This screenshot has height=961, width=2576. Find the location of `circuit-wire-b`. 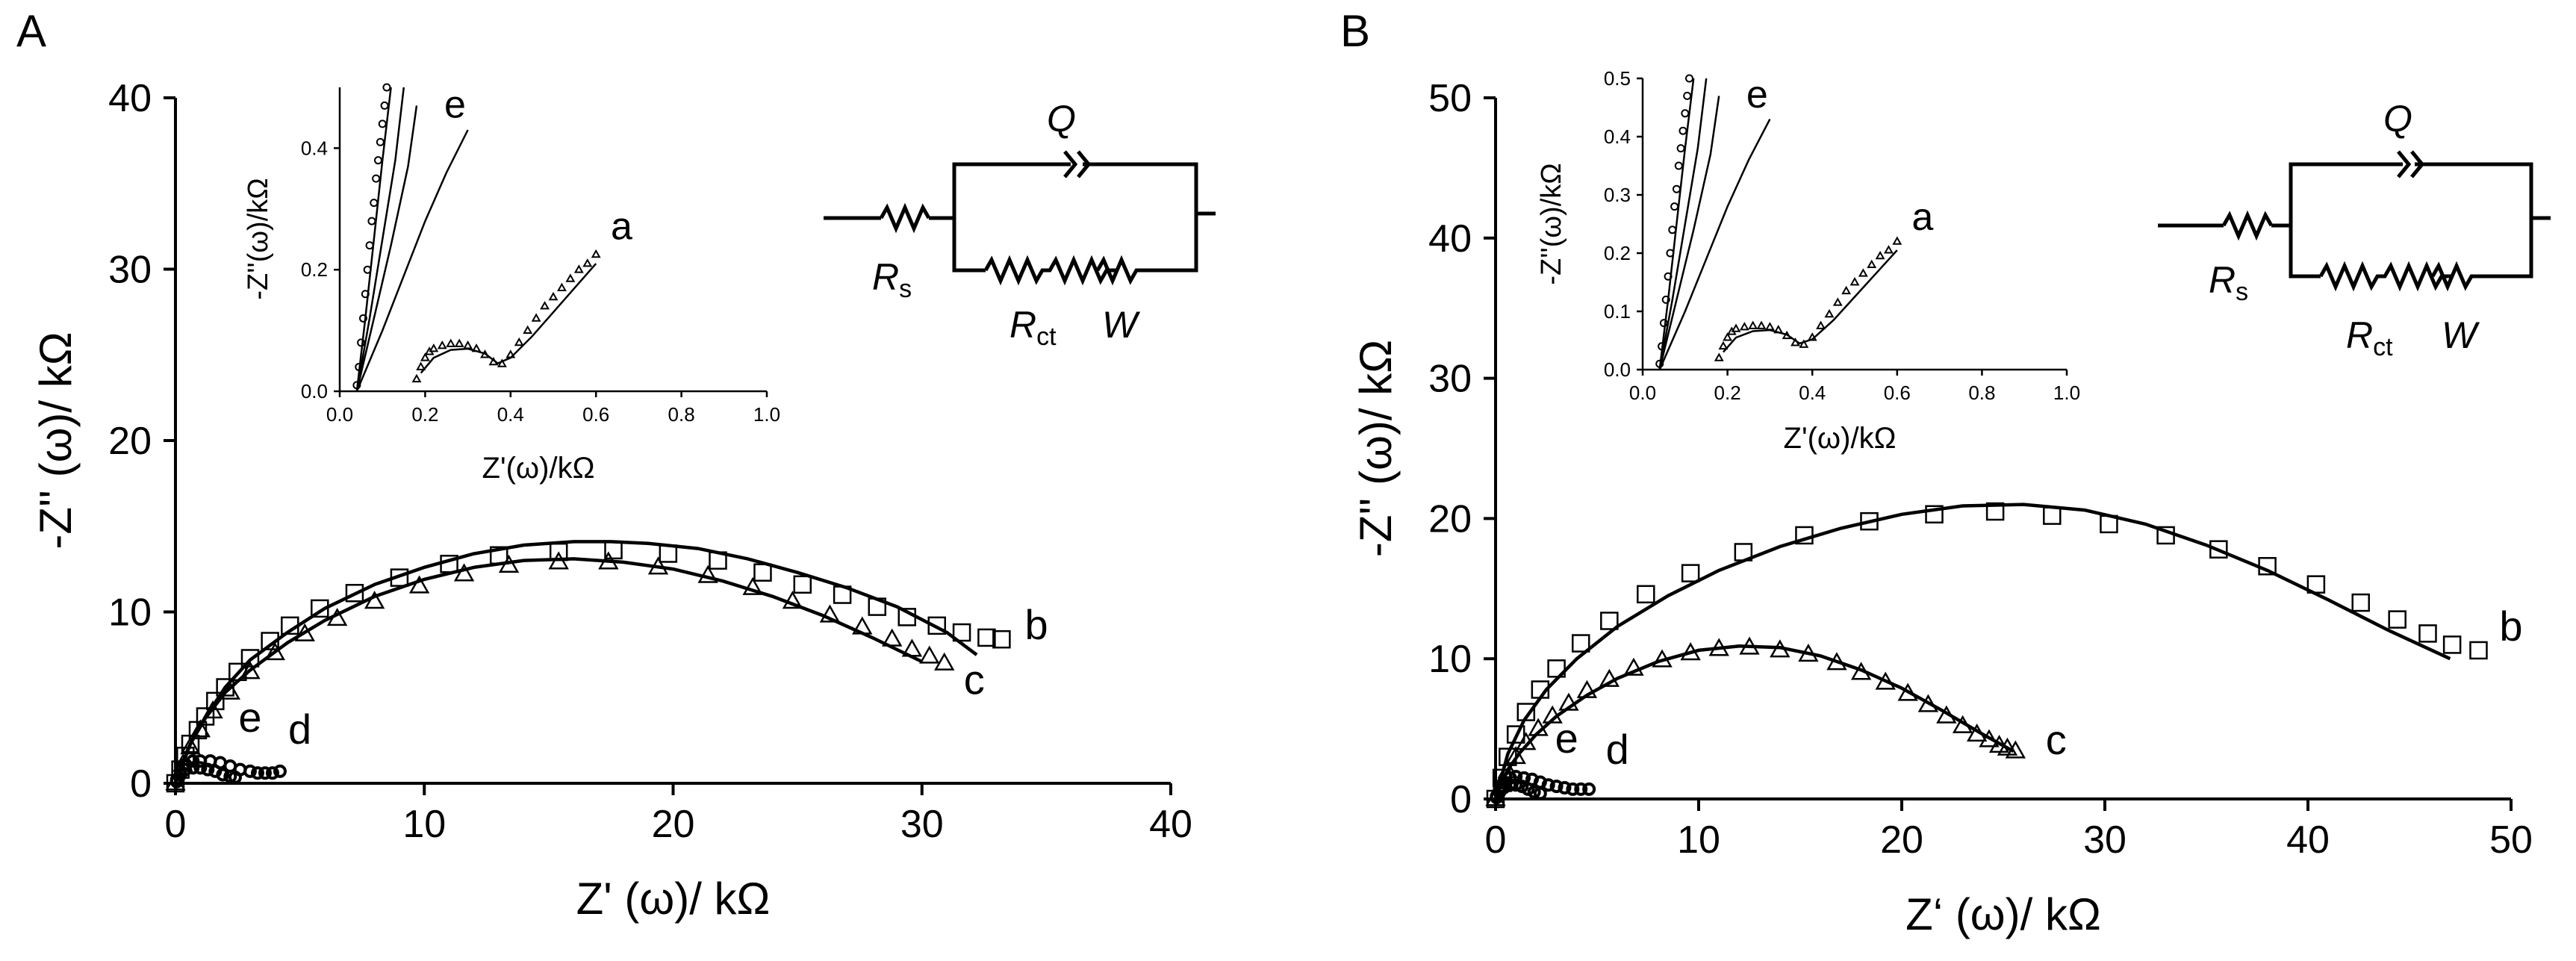

circuit-wire-b is located at coordinates (2354, 220).